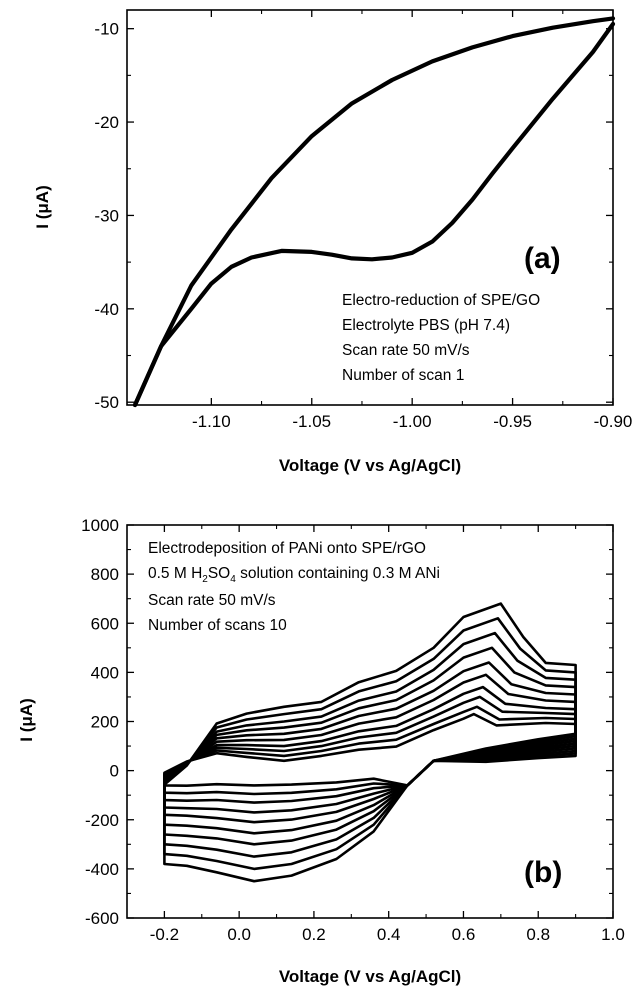 Image resolution: width=641 pixels, height=990 pixels. What do you see at coordinates (26, 719) in the screenshot?
I see `y-axis-label-b: I (μA)` at bounding box center [26, 719].